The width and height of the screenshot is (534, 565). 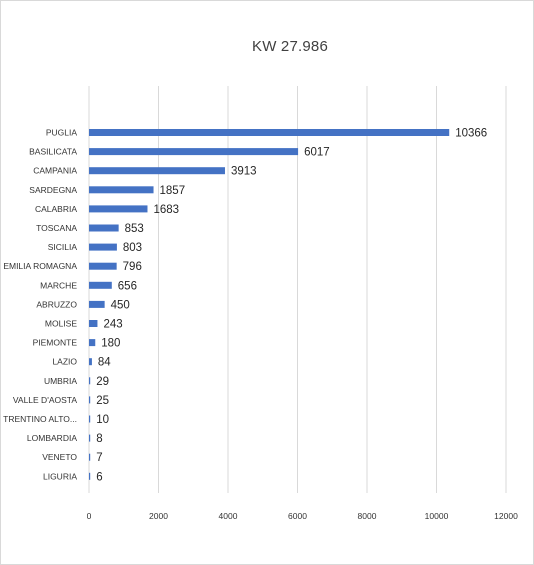 I want to click on data-label: 84, so click(x=104, y=363).